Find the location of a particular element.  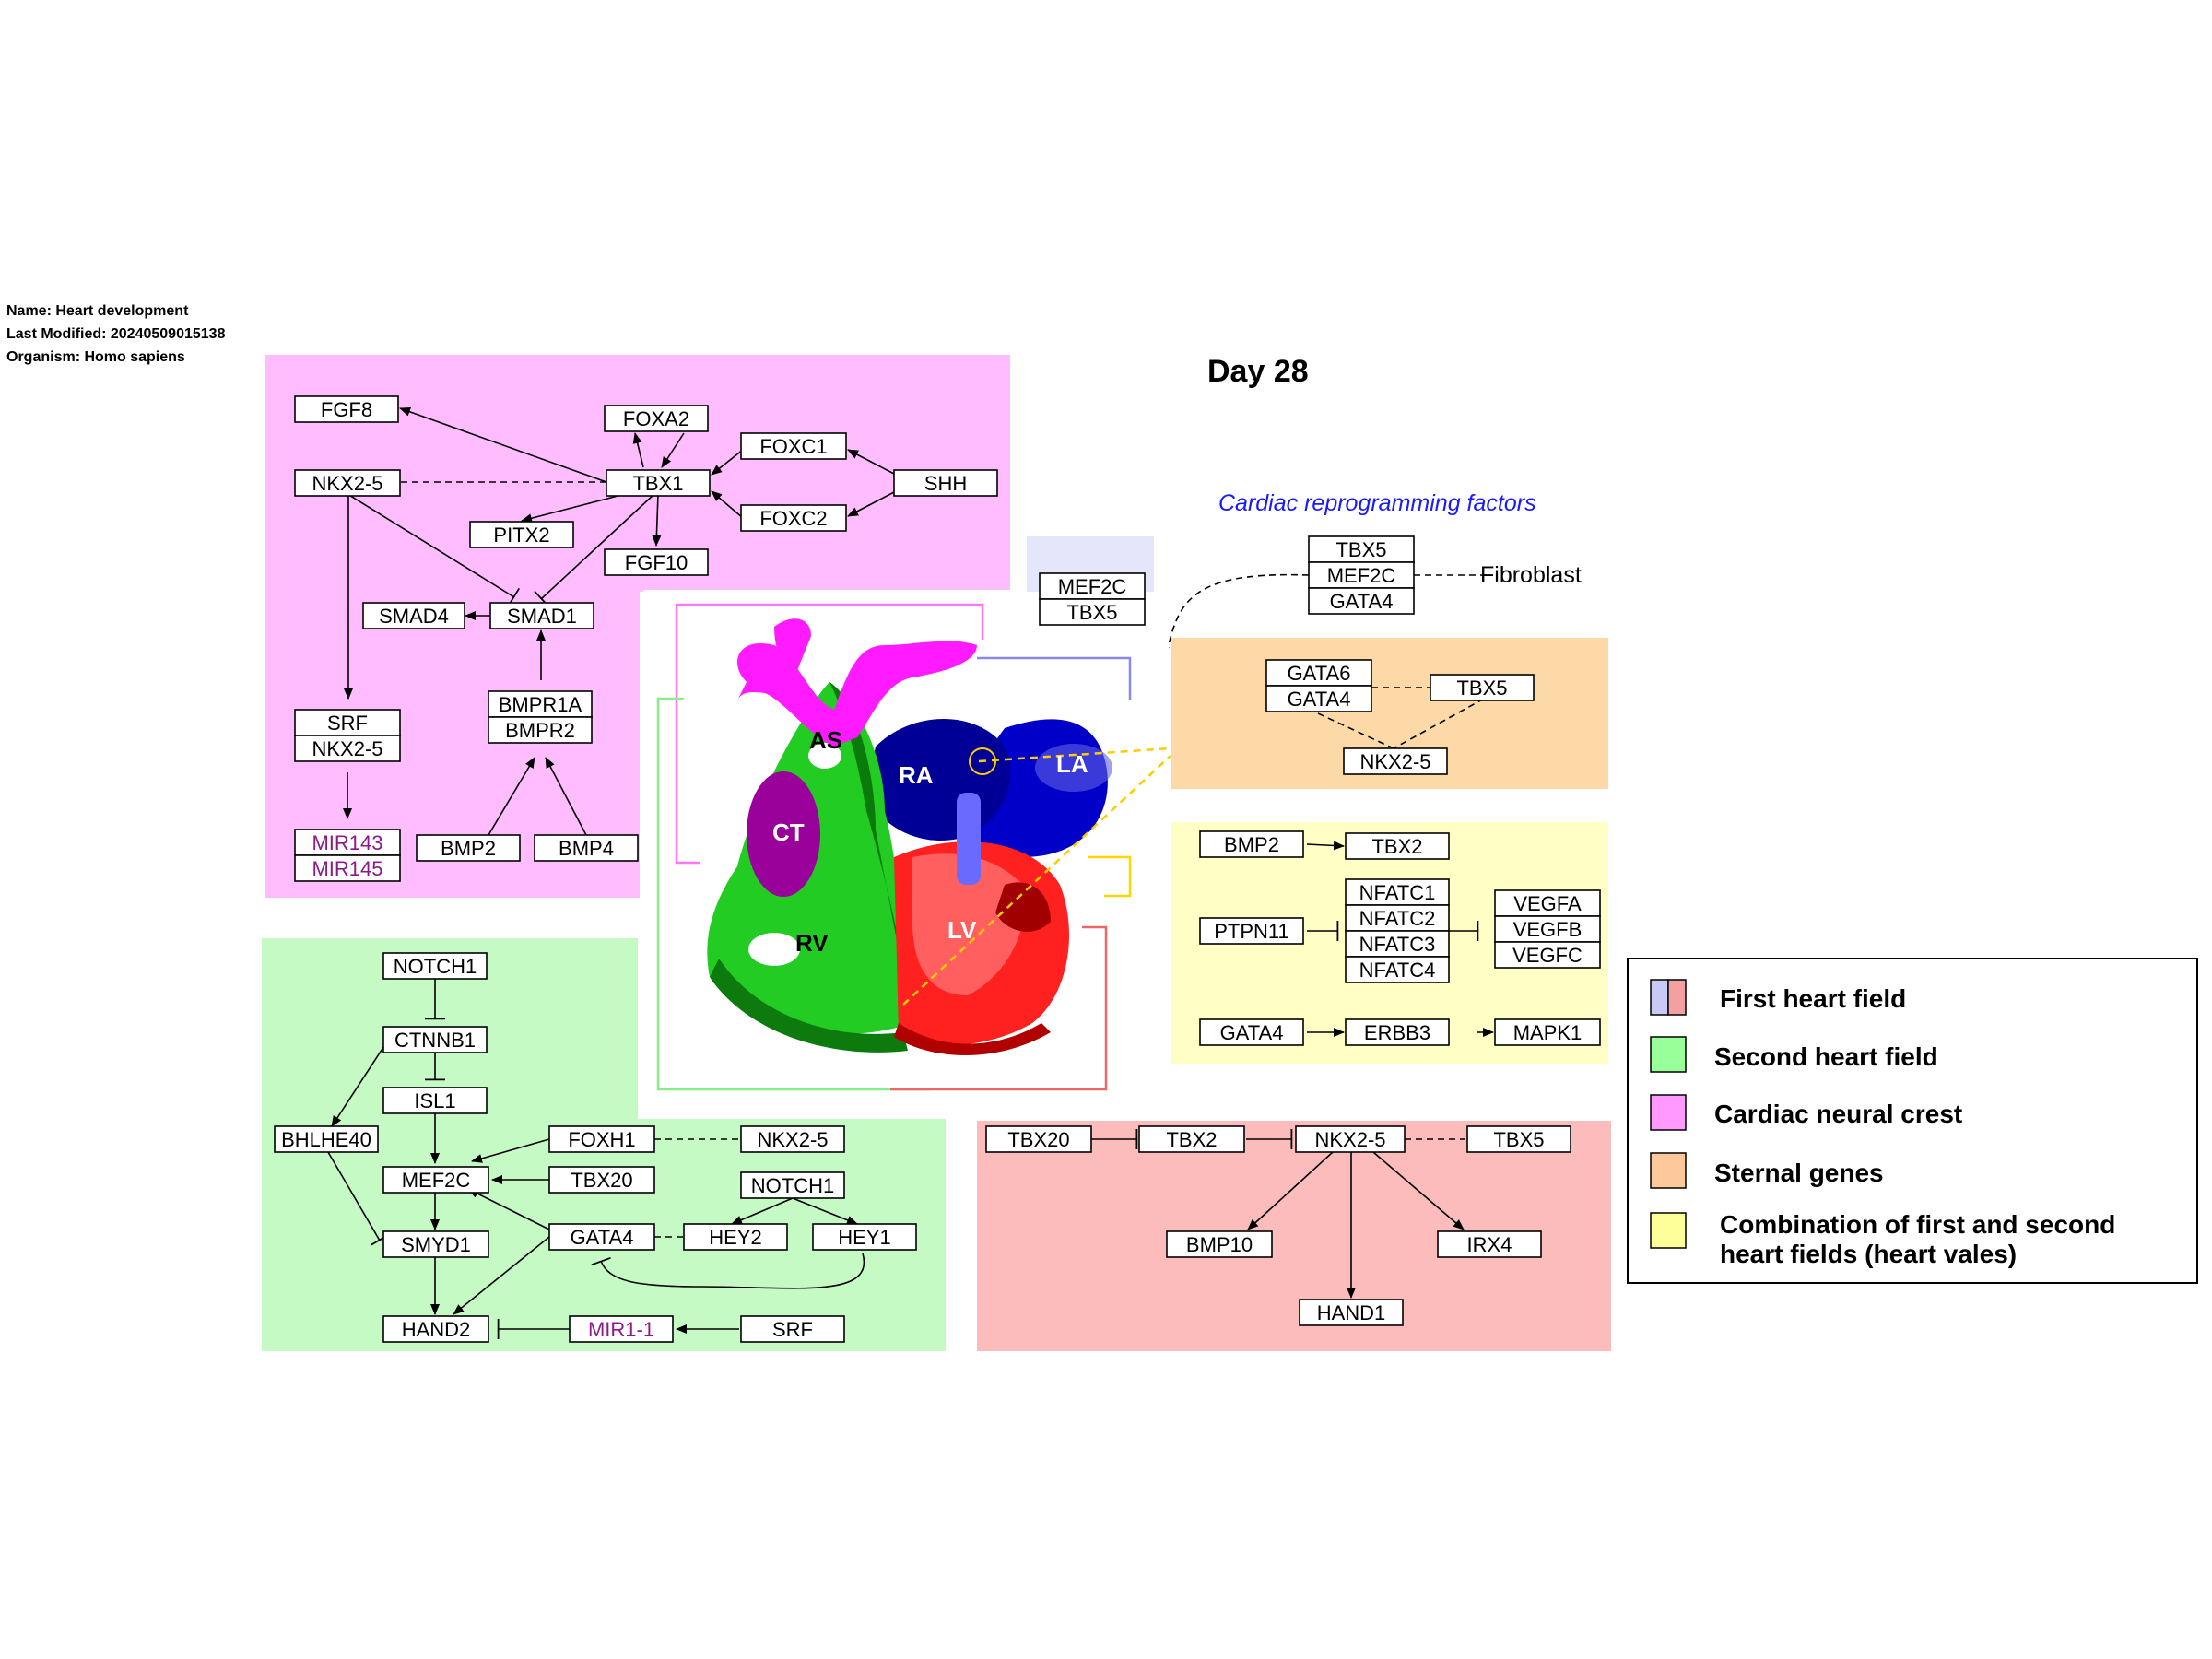

gene-label-pitx2: PITX2 is located at coordinates (521, 535).